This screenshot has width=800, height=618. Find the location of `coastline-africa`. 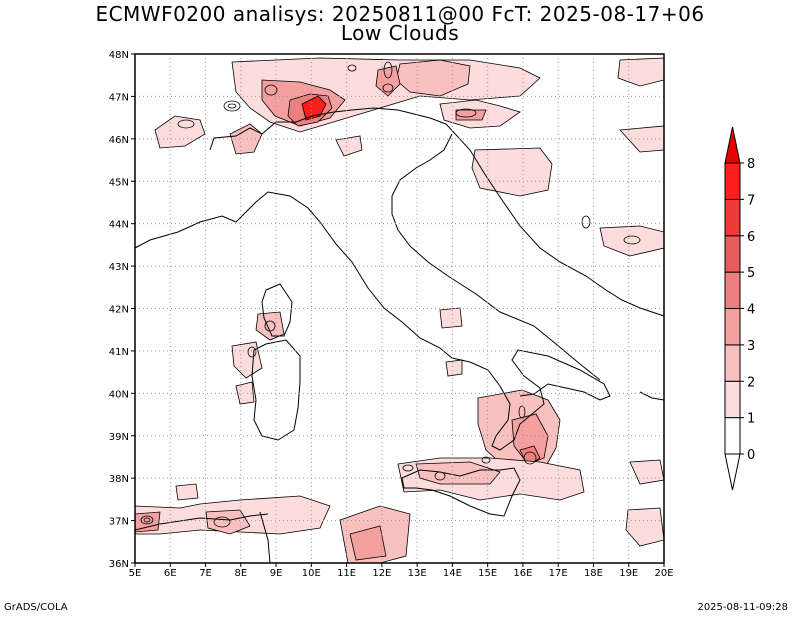

coastline-africa is located at coordinates (265, 537).